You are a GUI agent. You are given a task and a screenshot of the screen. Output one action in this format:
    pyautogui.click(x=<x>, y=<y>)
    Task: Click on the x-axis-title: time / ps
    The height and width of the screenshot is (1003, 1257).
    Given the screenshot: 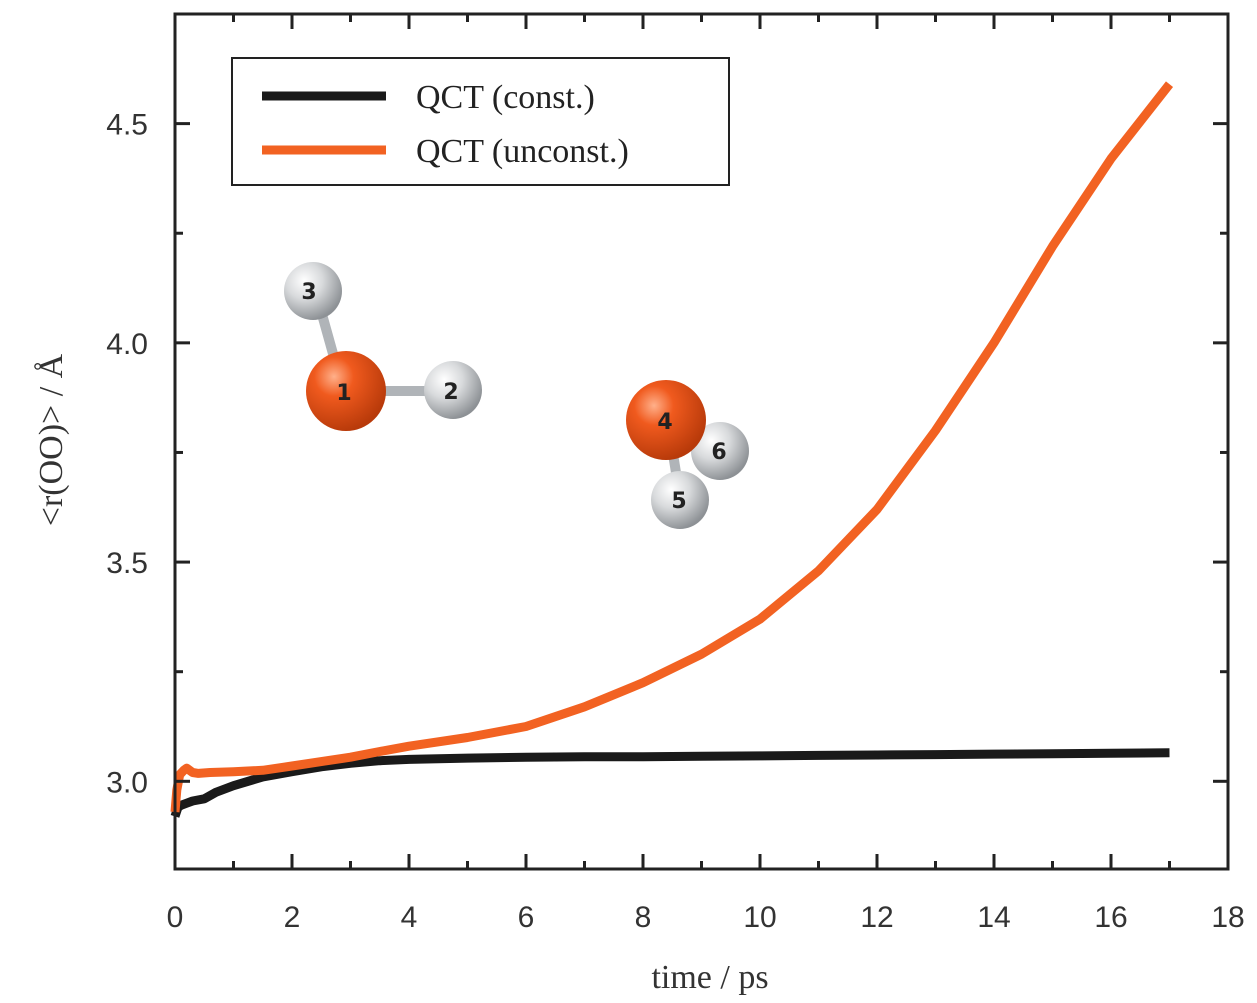 What is the action you would take?
    pyautogui.click(x=709, y=977)
    